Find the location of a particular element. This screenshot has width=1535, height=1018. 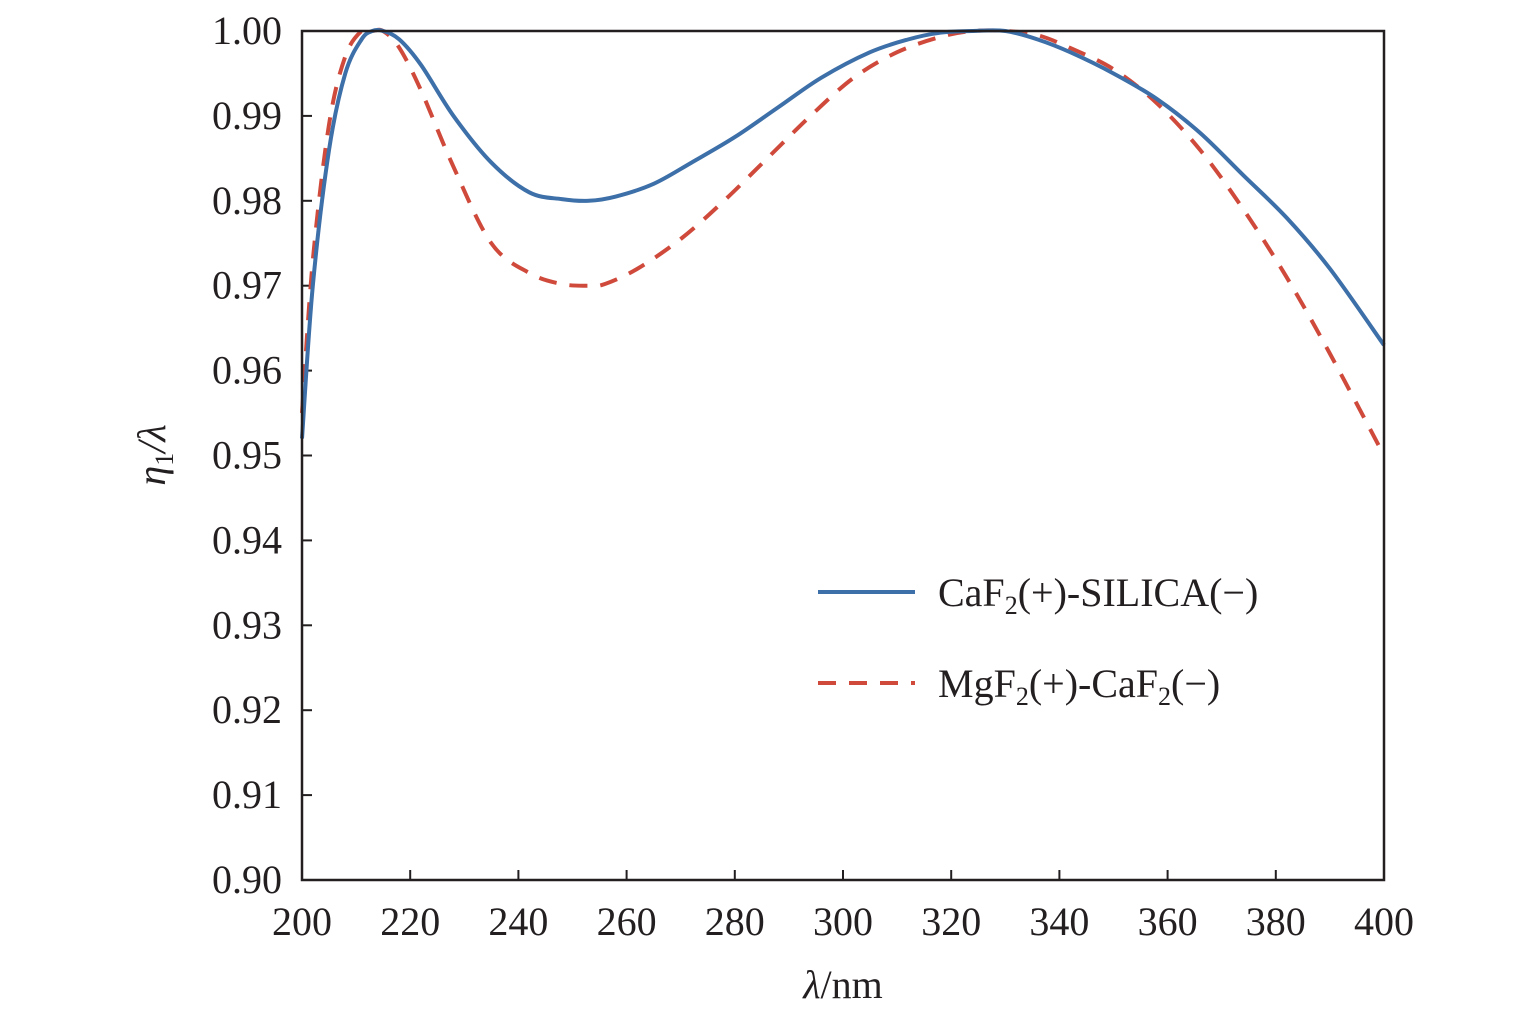

x-axis-unit: /nm is located at coordinates (852, 984).